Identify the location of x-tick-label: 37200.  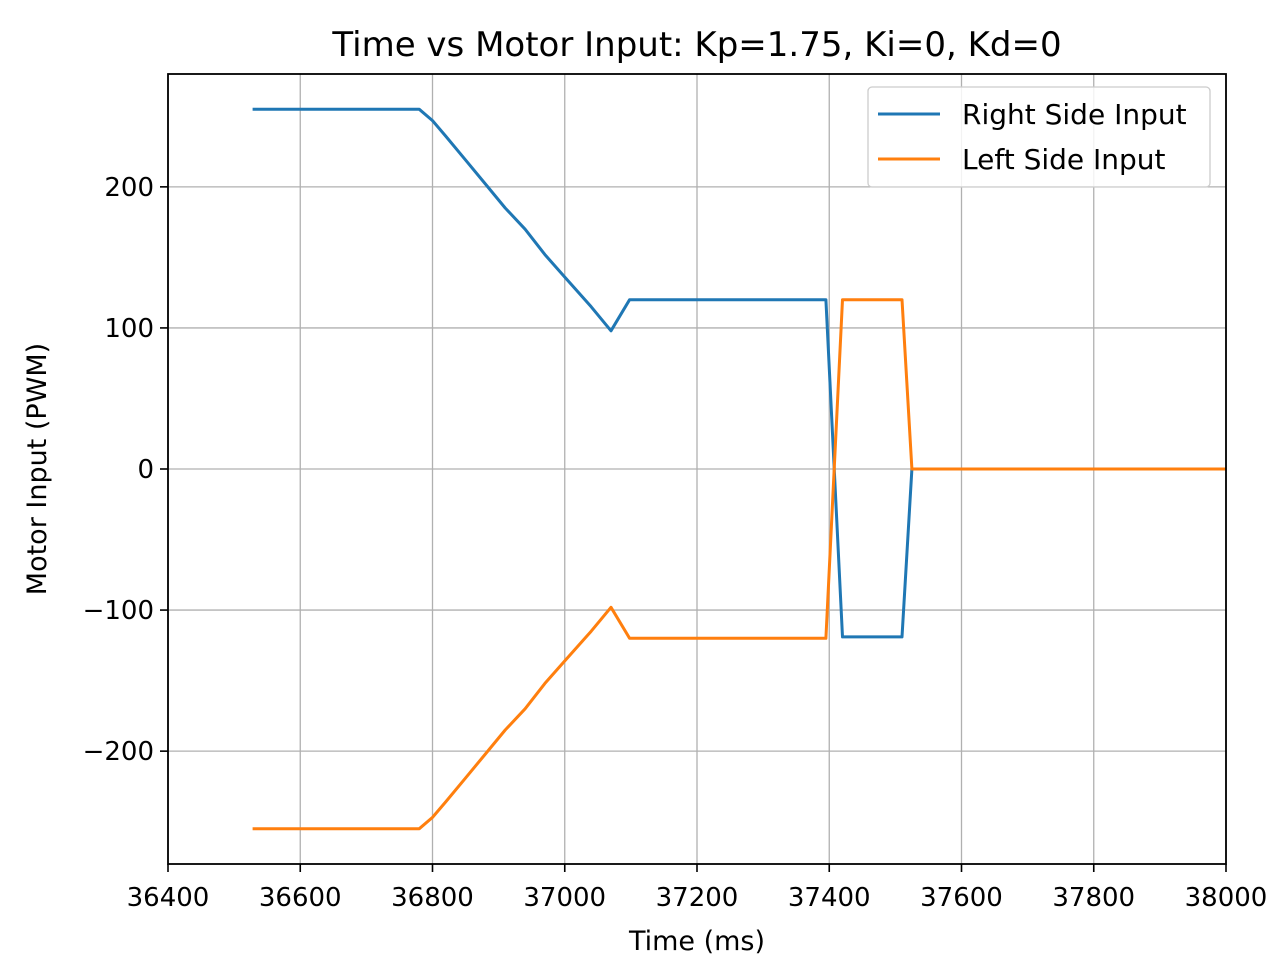
(697, 898).